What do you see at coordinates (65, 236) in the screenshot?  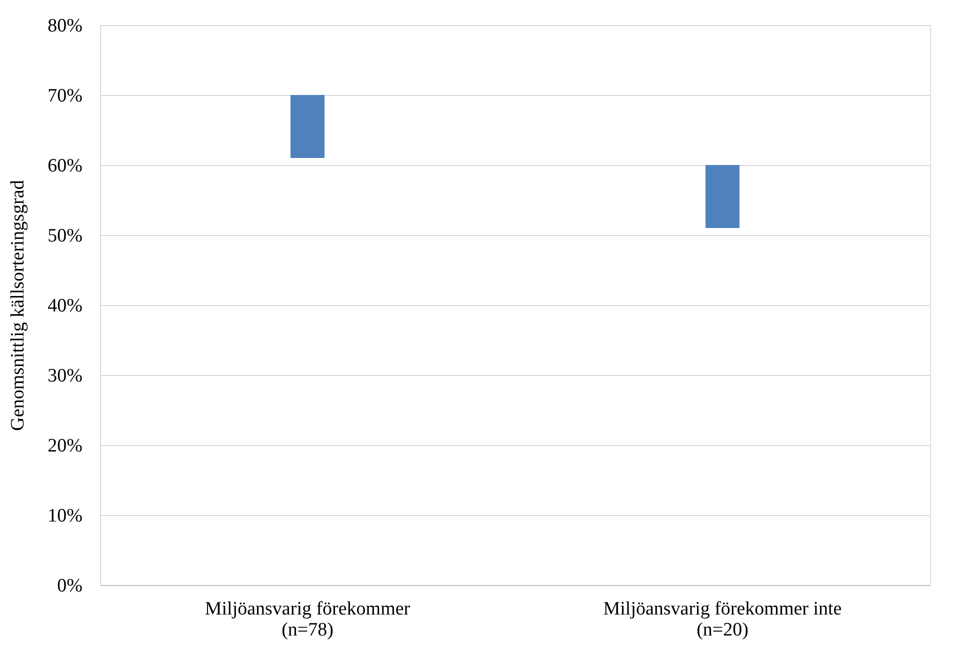 I see `y-tick-label: 50%` at bounding box center [65, 236].